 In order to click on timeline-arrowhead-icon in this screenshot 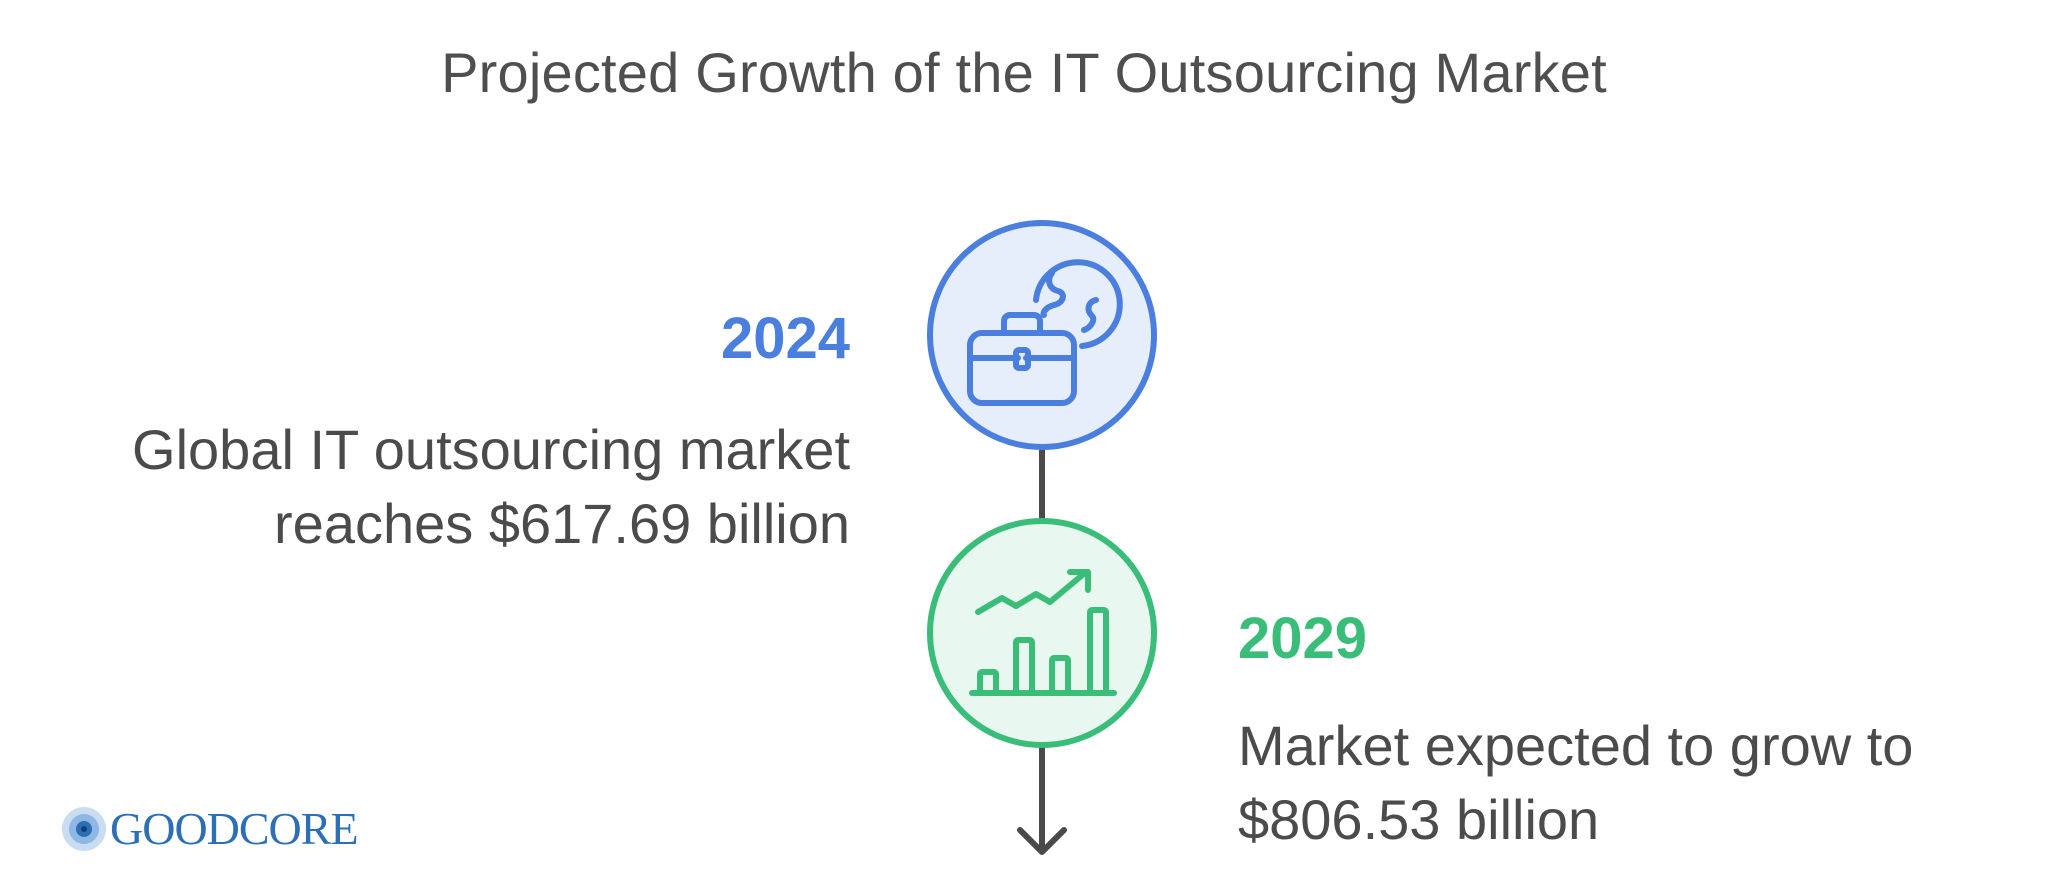, I will do `click(1042, 841)`.